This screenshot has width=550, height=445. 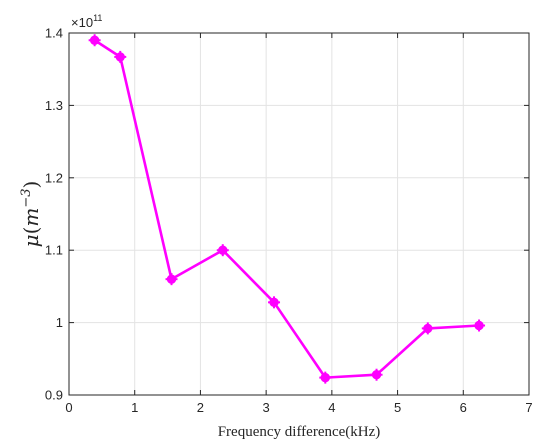 What do you see at coordinates (54, 250) in the screenshot?
I see `y-tick-label: 1.1` at bounding box center [54, 250].